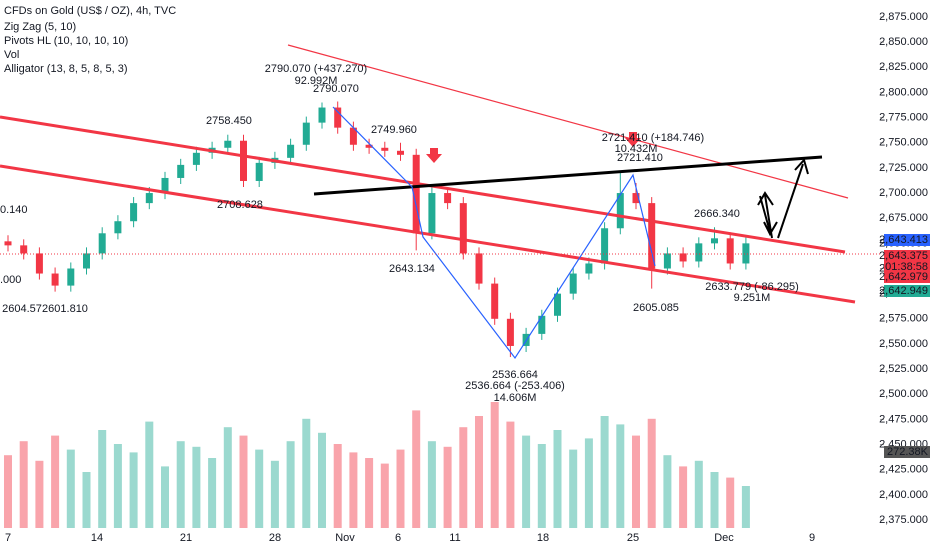 The width and height of the screenshot is (932, 550). Describe the element at coordinates (903, 291) in the screenshot. I see `price-tag-label: 2,642.949` at that location.